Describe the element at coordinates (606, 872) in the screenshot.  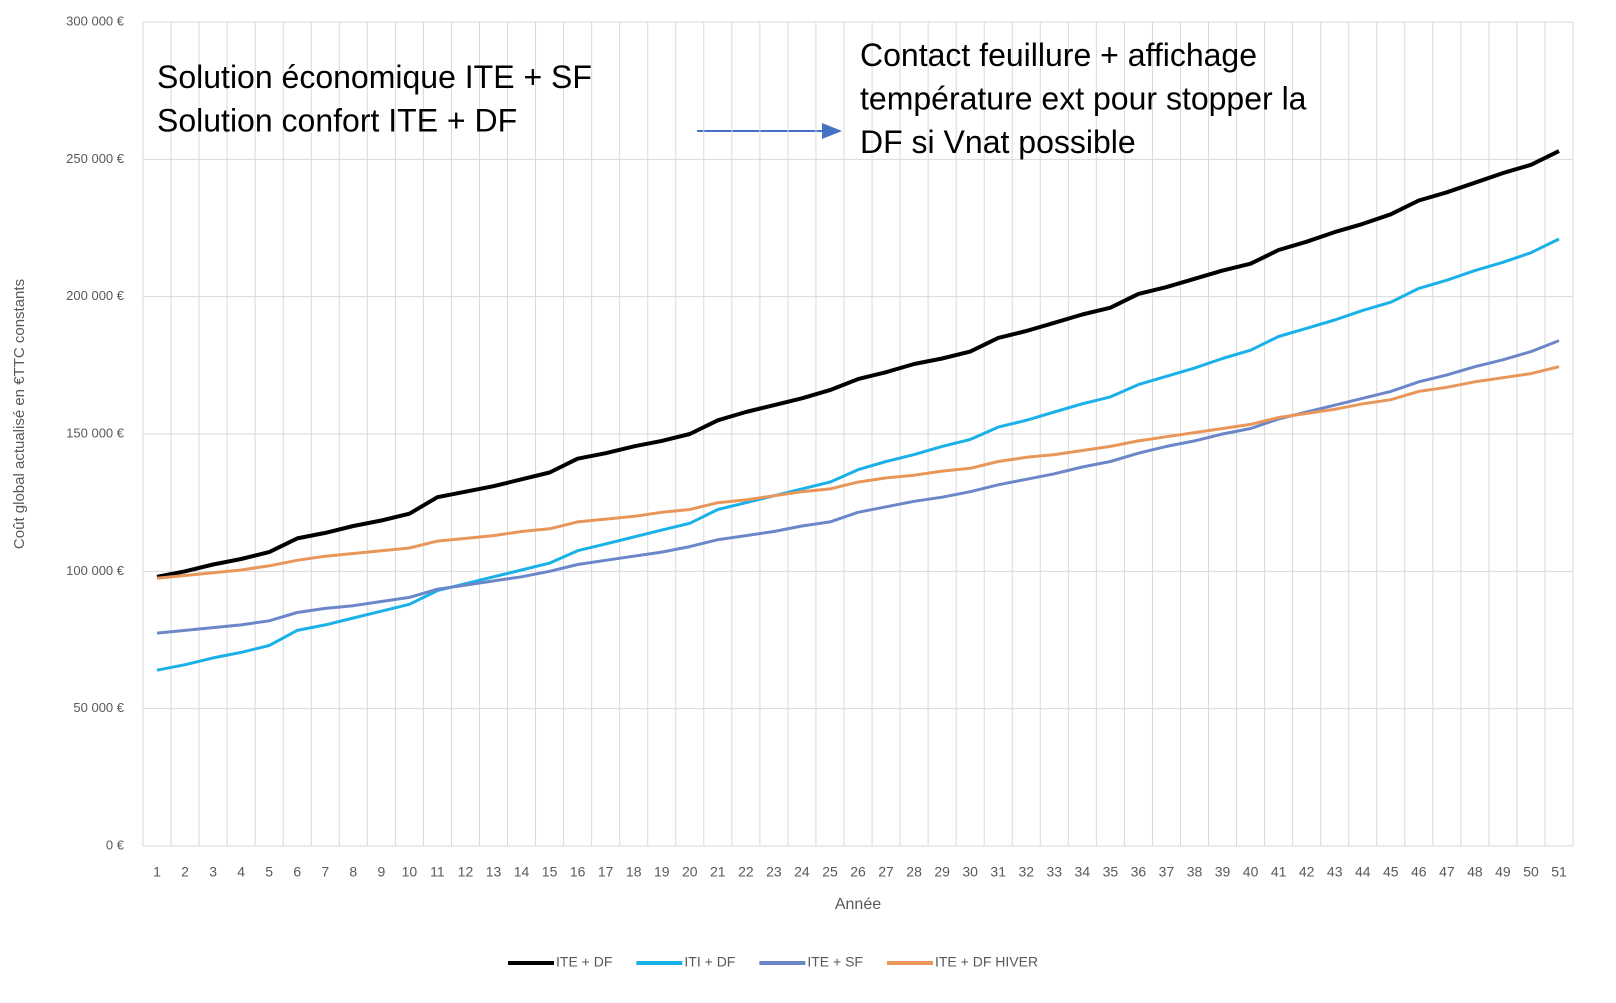
I see `x-tick-label: 17` at that location.